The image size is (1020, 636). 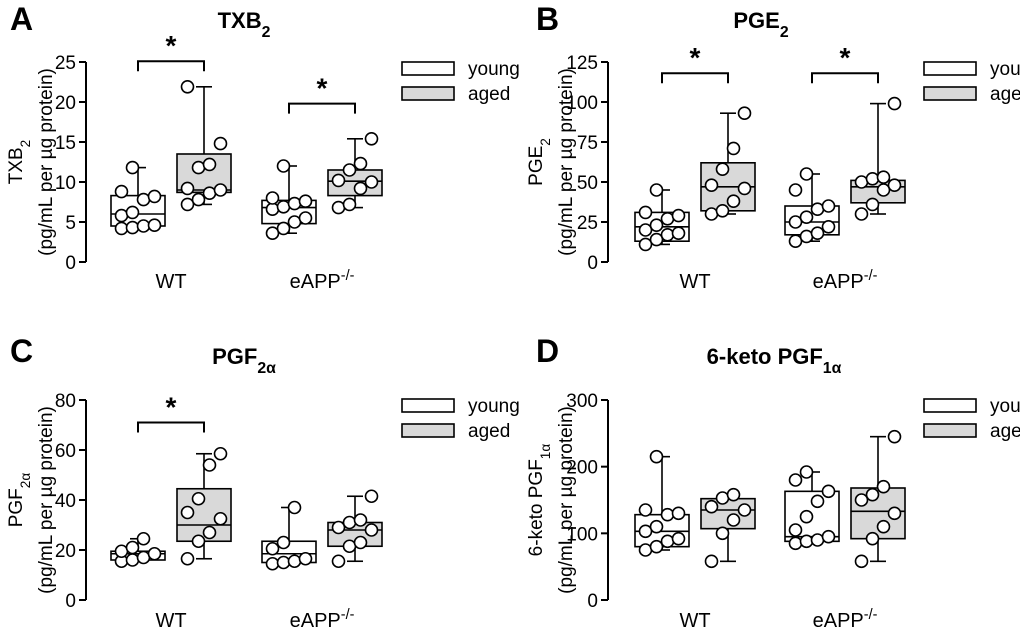 What do you see at coordinates (65, 451) in the screenshot?
I see `y-tick-label: 60` at bounding box center [65, 451].